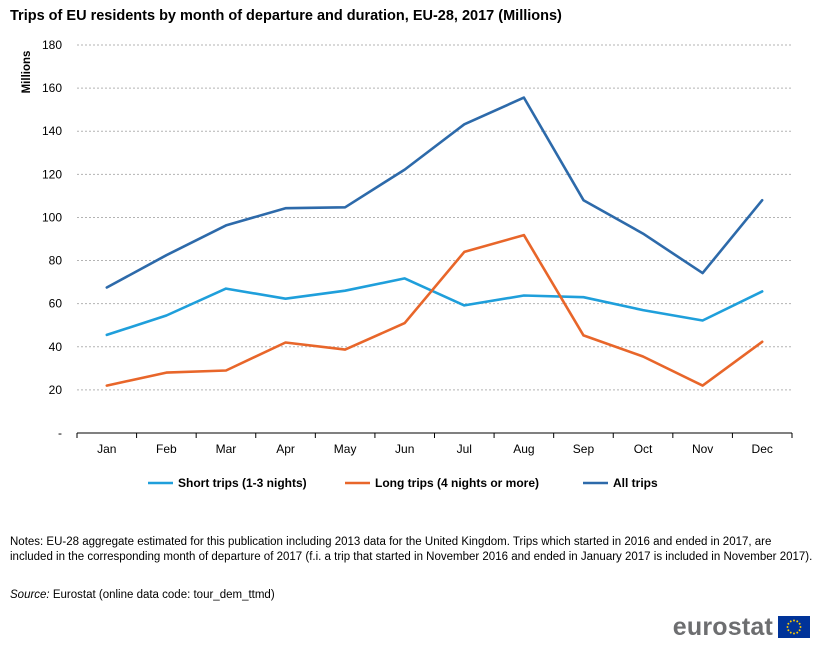  Describe the element at coordinates (27, 72) in the screenshot. I see `y-axis-label: Millions` at that location.